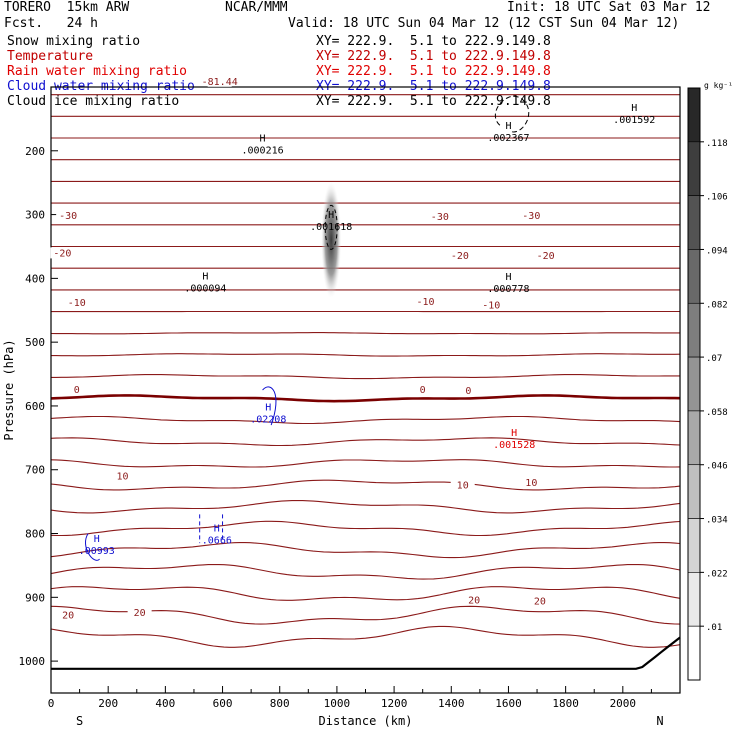 The image size is (740, 740). What do you see at coordinates (9, 389) in the screenshot?
I see `y-axis-label: Pressure (hPa)` at bounding box center [9, 389].